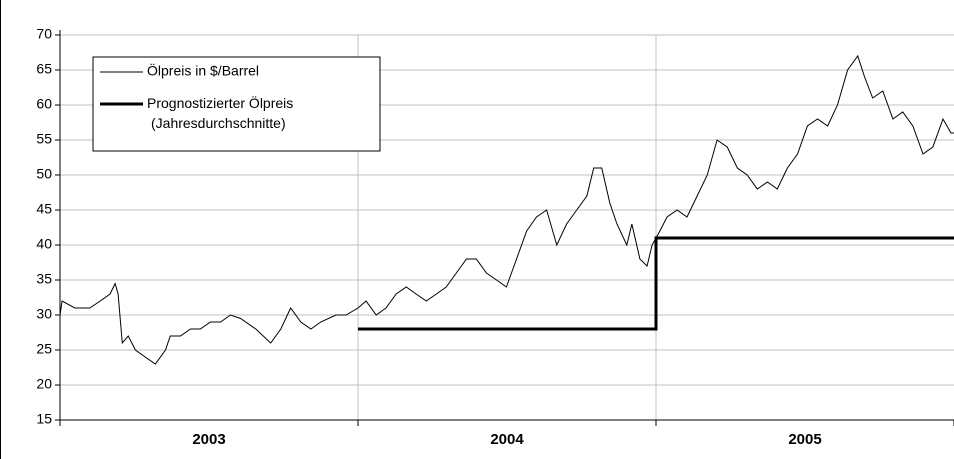  Describe the element at coordinates (44, 174) in the screenshot. I see `y-tick-label: 50` at that location.